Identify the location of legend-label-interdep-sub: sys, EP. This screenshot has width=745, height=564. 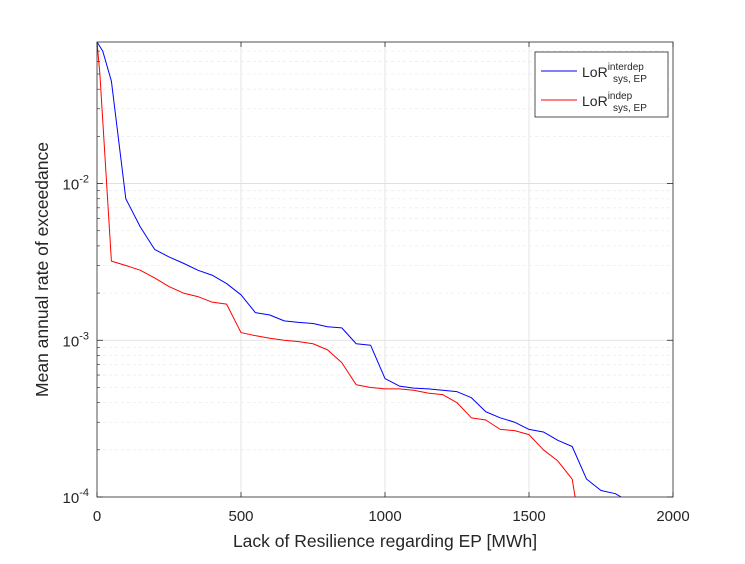
(630, 79).